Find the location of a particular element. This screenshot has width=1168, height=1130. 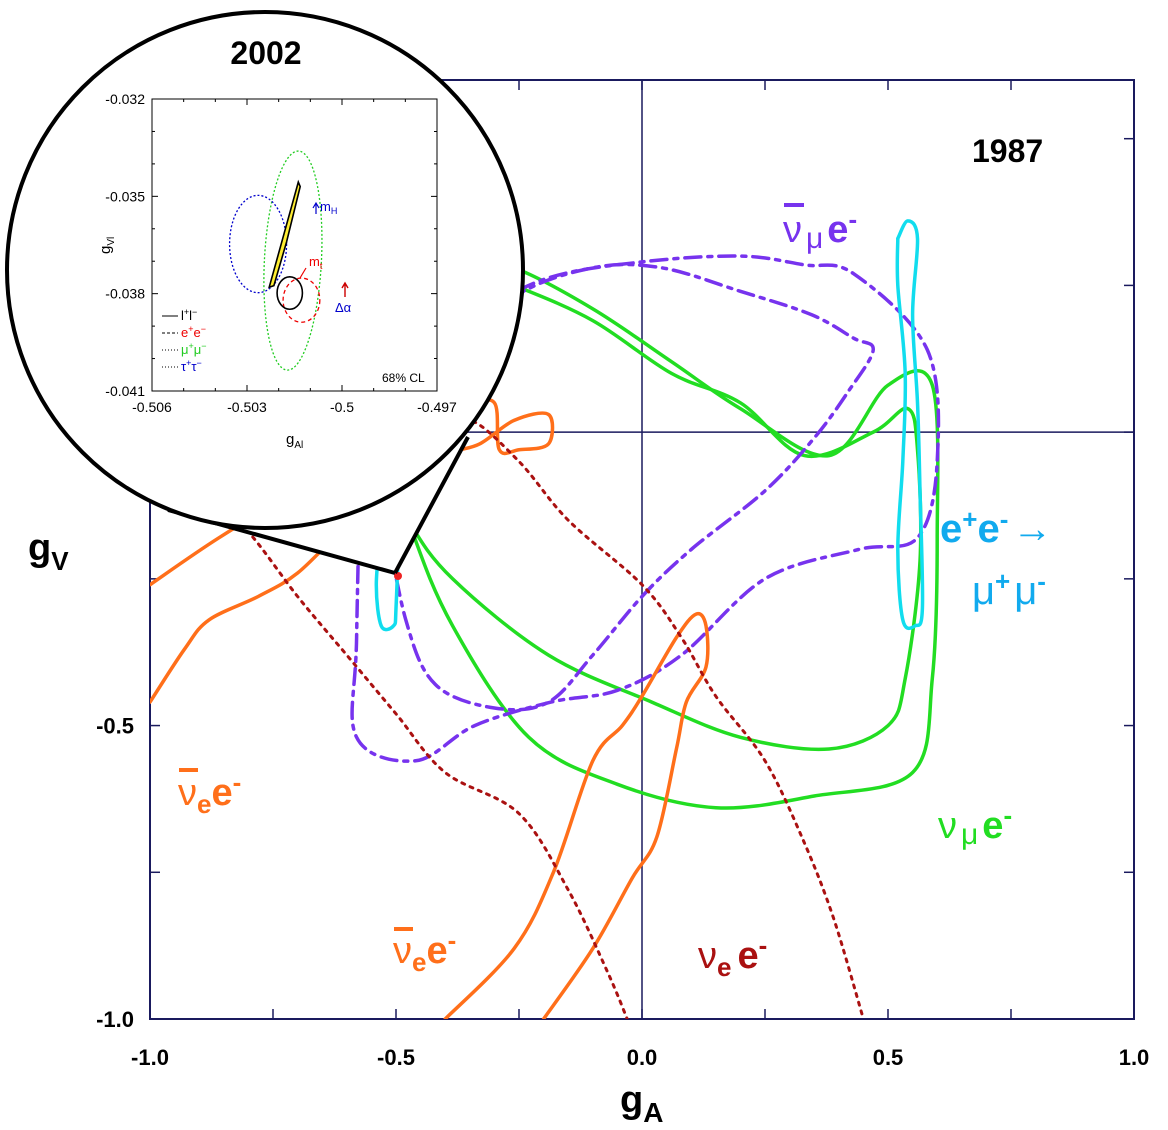

inset-ellipse-ll is located at coordinates (290, 293).